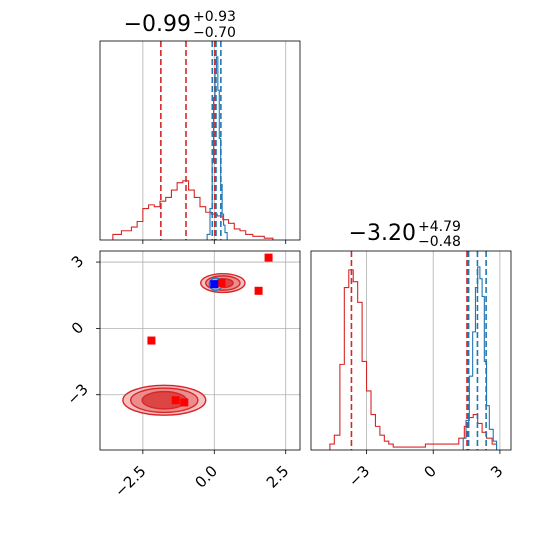 This screenshot has height=554, width=550. What do you see at coordinates (496, 471) in the screenshot?
I see `x-tick-label: 3` at bounding box center [496, 471].